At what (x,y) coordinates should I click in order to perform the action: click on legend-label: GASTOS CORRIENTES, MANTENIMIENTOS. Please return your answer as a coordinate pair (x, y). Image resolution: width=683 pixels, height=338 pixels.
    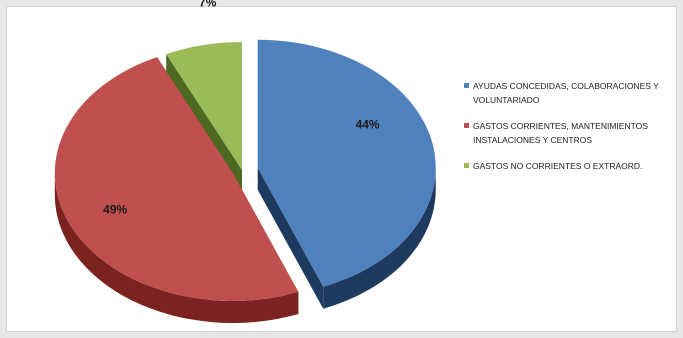
    Looking at the image, I should click on (560, 126).